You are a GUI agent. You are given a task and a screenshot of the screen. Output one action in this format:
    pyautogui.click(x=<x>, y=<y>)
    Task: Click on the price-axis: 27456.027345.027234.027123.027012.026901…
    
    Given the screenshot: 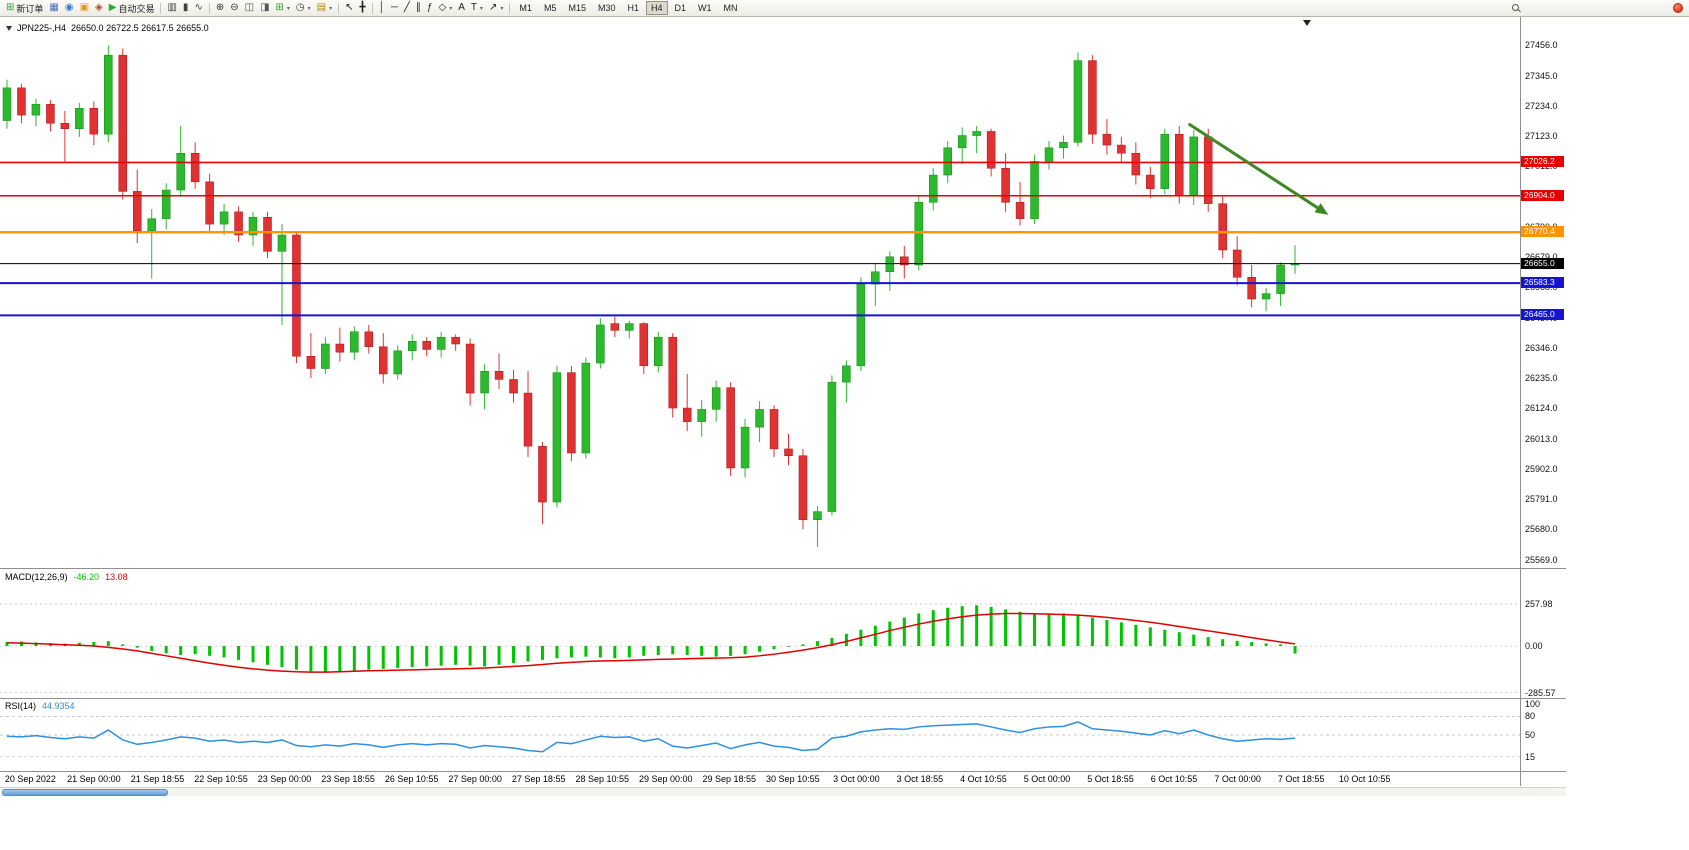 What is the action you would take?
    pyautogui.click(x=1544, y=401)
    